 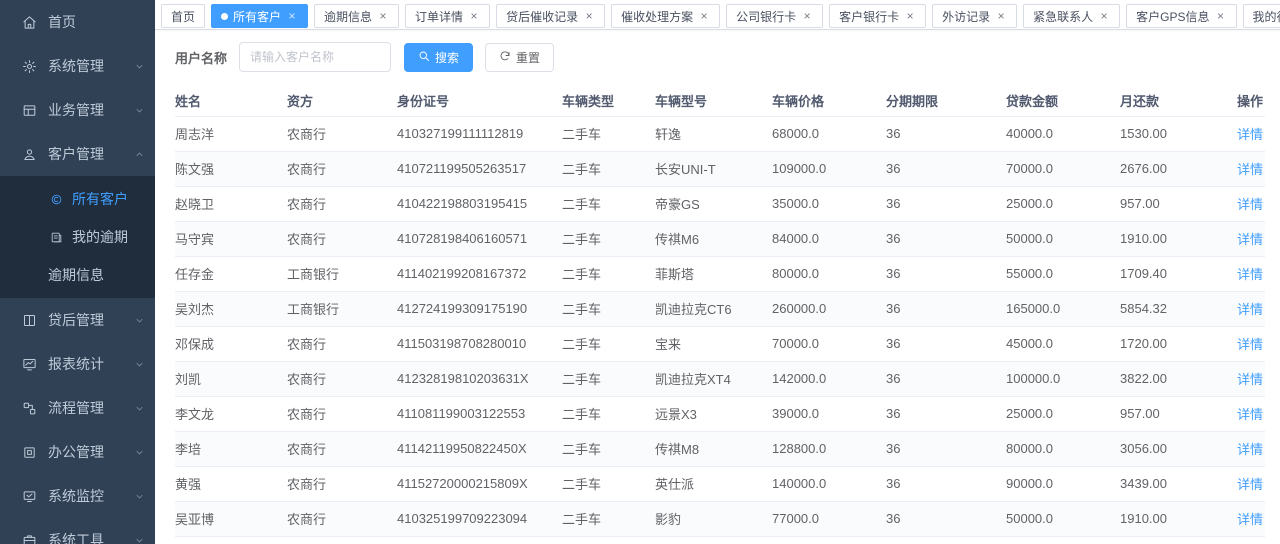 I want to click on cell: 50000.0, so click(x=1063, y=239).